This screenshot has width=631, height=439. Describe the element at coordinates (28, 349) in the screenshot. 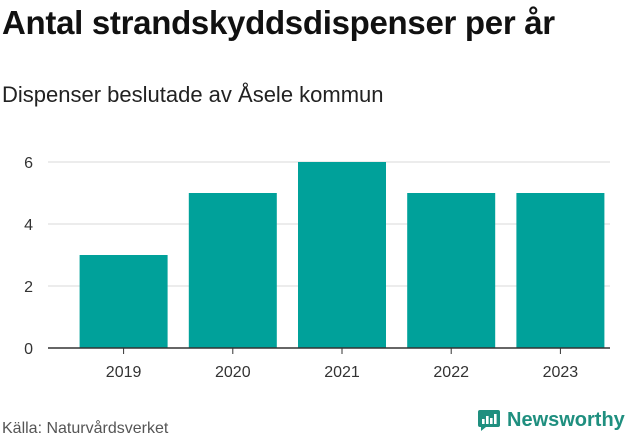

I see `y-tick-label: 0` at that location.